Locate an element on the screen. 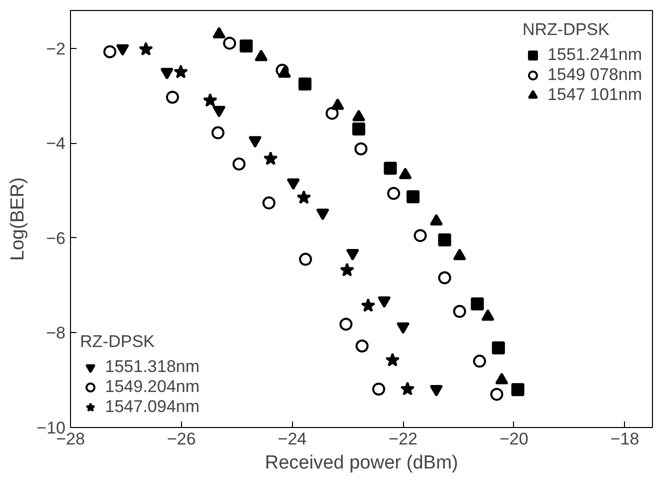 This screenshot has height=487, width=662. legend-label: 1549.204nm is located at coordinates (152, 387).